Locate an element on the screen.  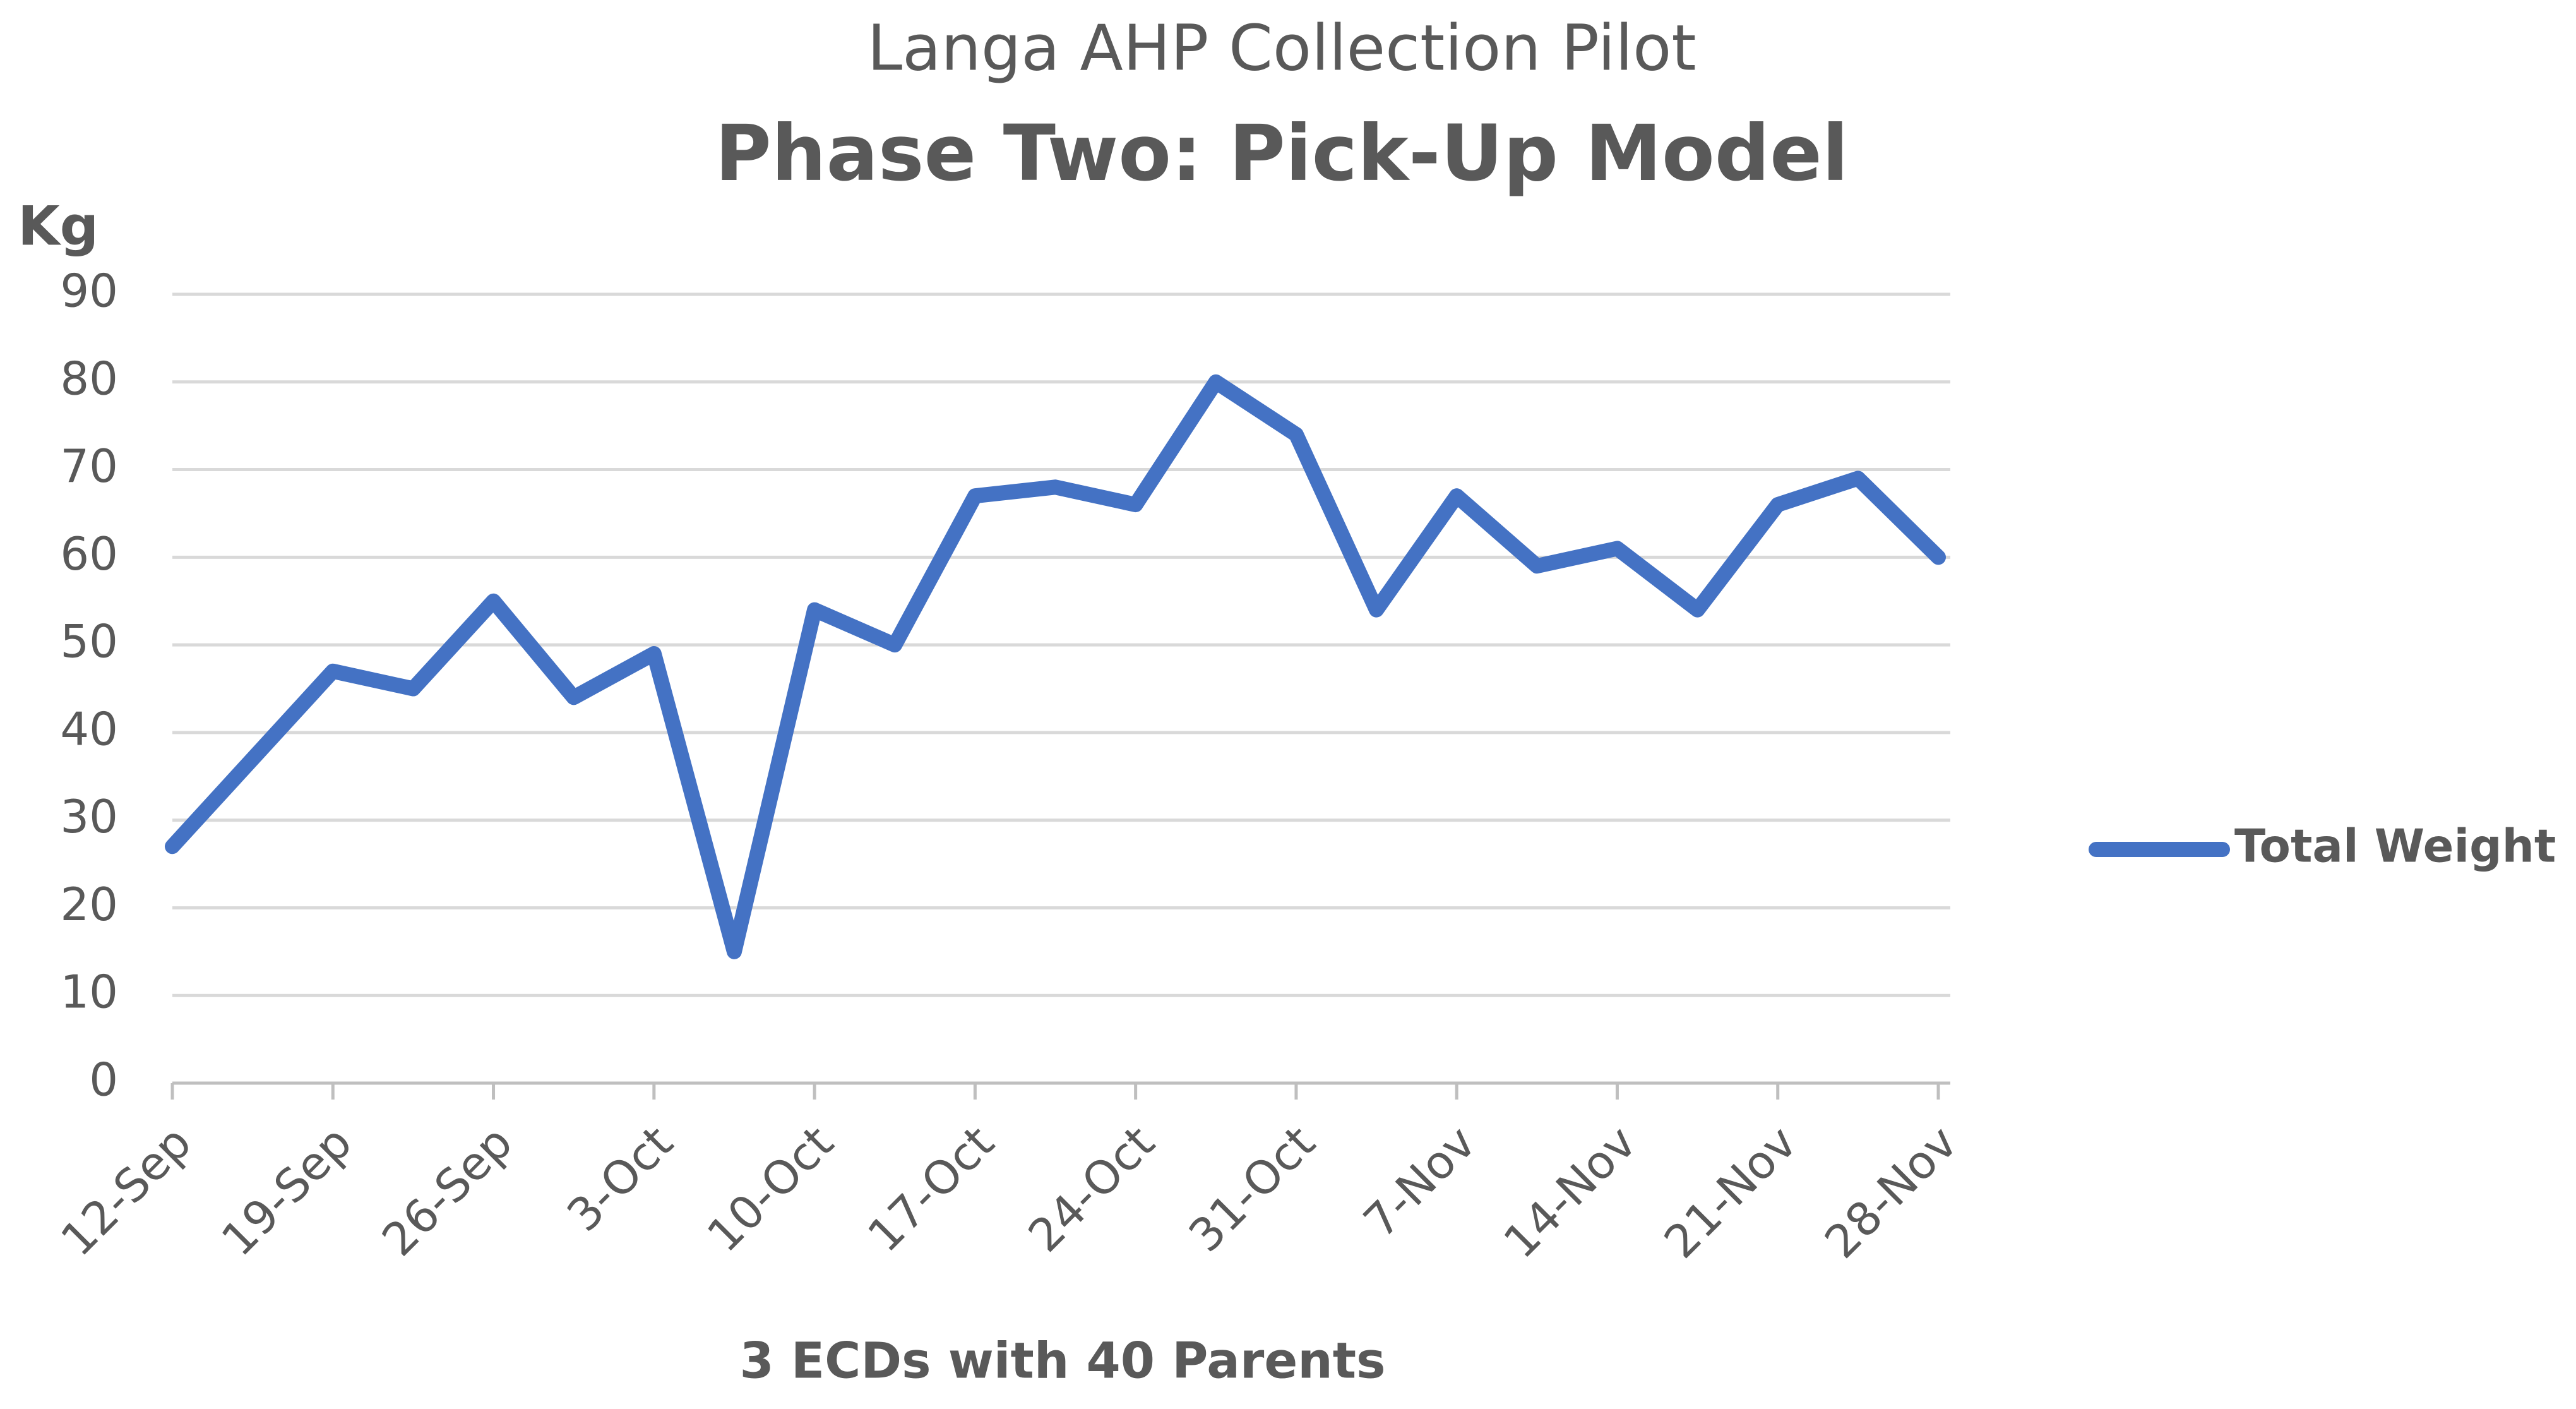
y-tick-label: 50 is located at coordinates (89, 641).